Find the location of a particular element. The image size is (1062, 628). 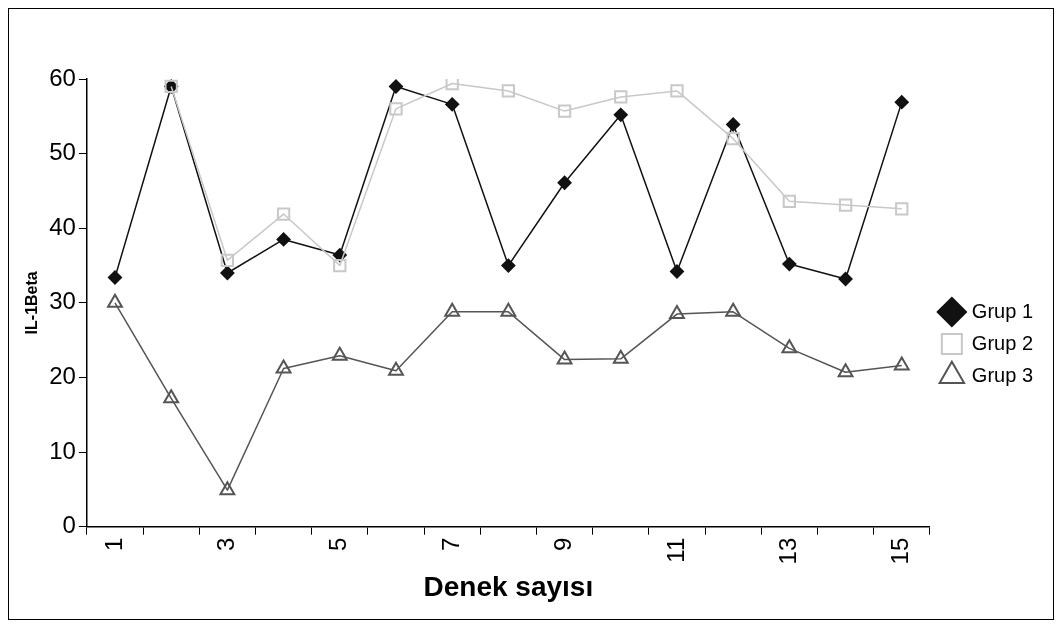

x-tick-label: 11 is located at coordinates (675, 550).